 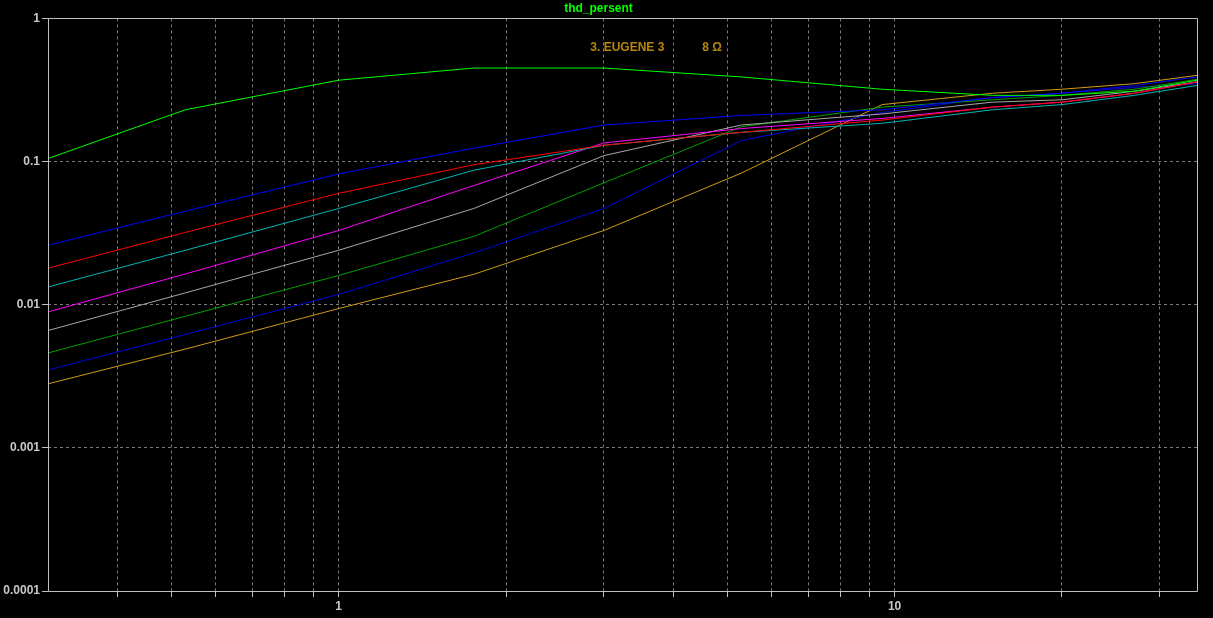 What do you see at coordinates (37, 17) in the screenshot?
I see `y-tick-label: 1` at bounding box center [37, 17].